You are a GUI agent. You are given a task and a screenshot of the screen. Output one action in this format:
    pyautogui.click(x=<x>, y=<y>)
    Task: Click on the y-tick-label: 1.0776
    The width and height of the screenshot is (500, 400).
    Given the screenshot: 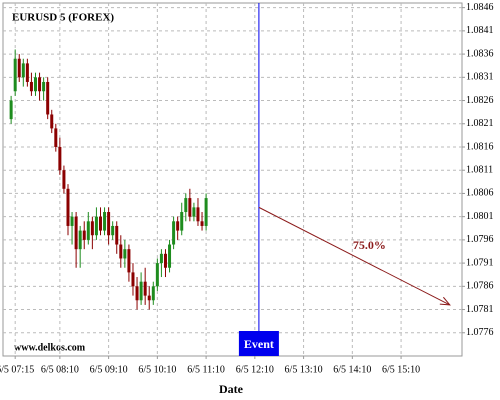 What is the action you would take?
    pyautogui.click(x=480, y=332)
    